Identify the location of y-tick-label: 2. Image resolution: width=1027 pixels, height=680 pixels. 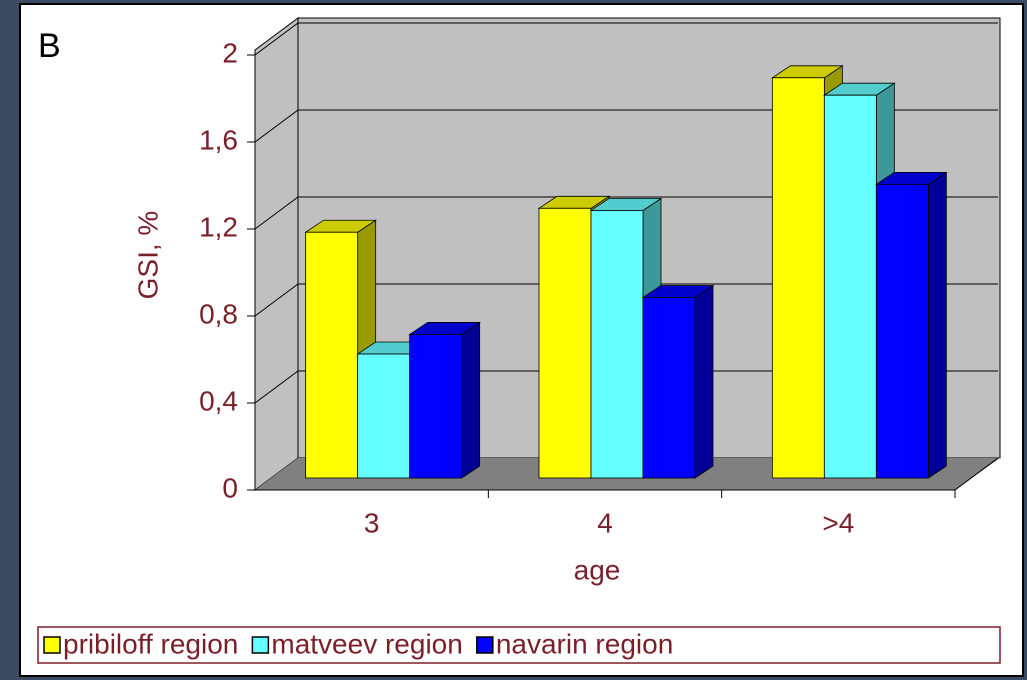
(230, 52).